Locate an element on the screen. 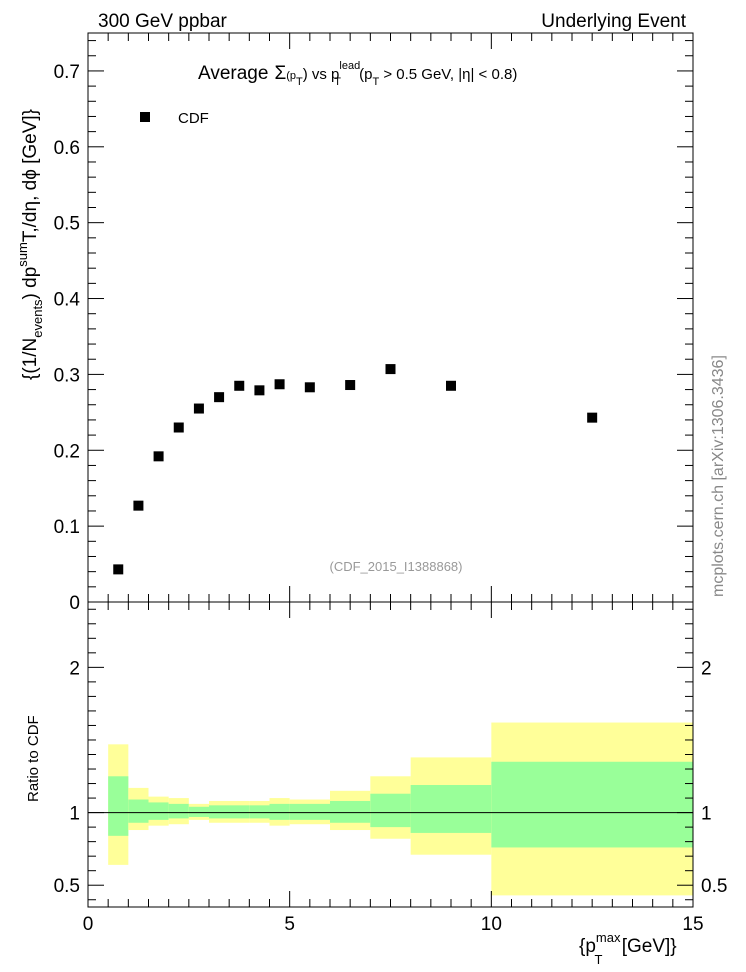 The image size is (746, 972). tick-label: 0.2 is located at coordinates (67, 451).